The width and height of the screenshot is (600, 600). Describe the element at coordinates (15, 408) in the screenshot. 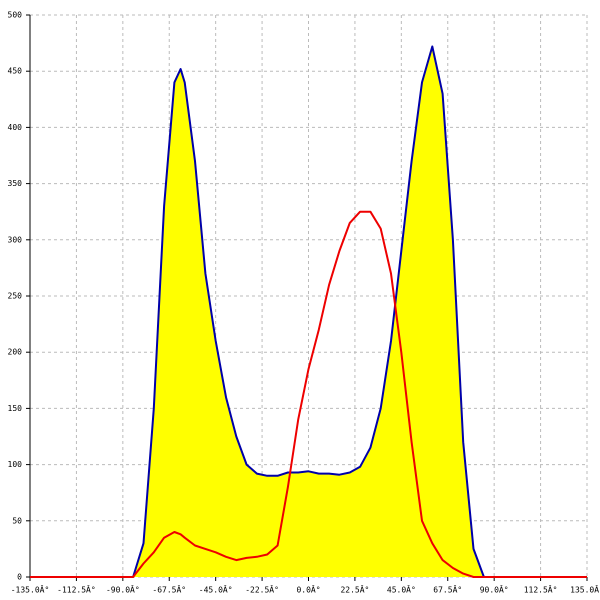

I see `y-tick-label: 150` at that location.